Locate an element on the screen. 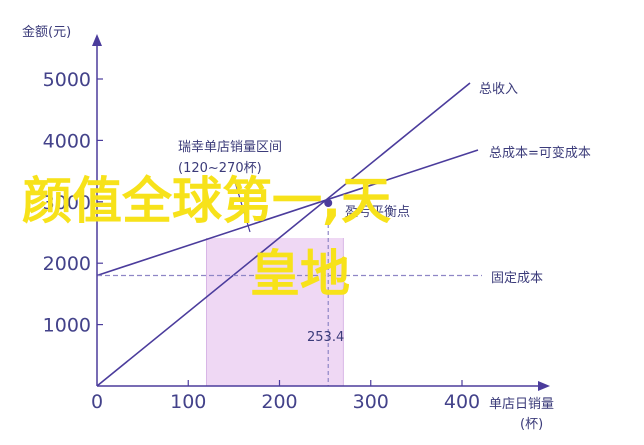 The image size is (644, 445). range-label-line2: (120~270杯) is located at coordinates (220, 168).